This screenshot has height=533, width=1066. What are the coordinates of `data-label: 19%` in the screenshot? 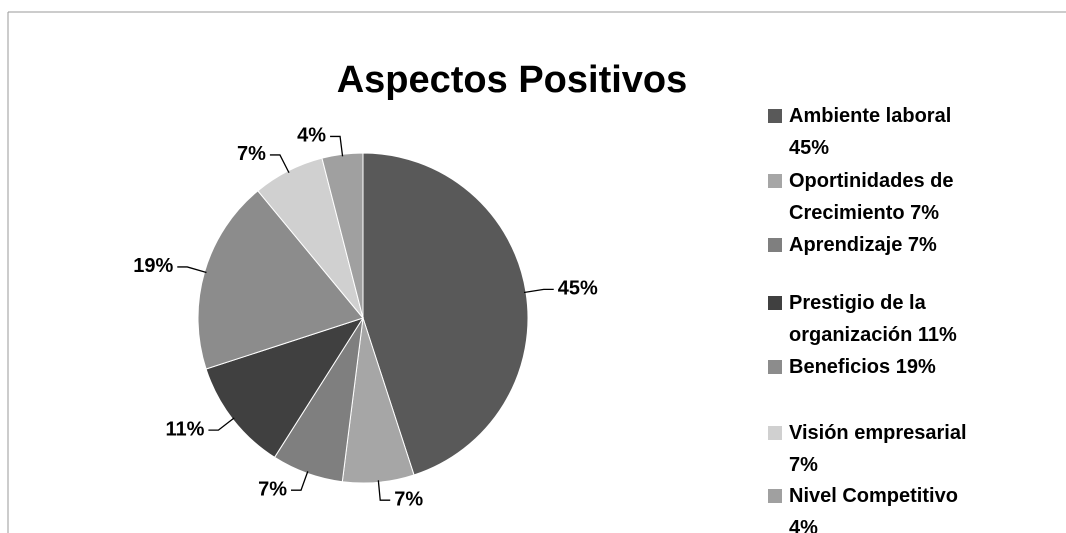 It's located at (153, 266).